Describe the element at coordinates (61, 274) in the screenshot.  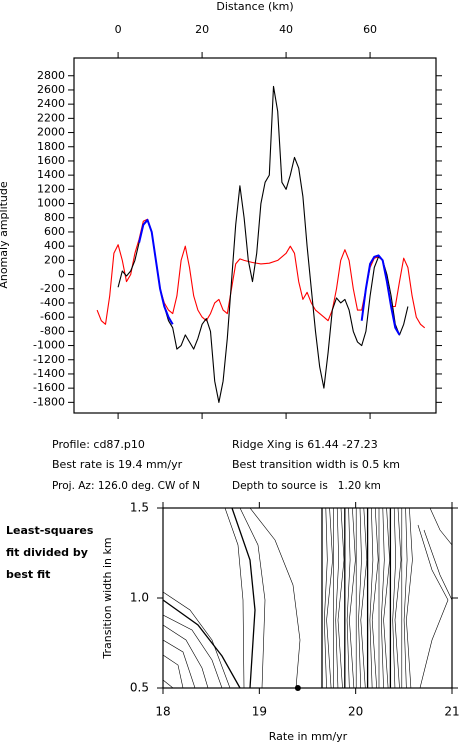
I see `y-tick-label: 0` at that location.